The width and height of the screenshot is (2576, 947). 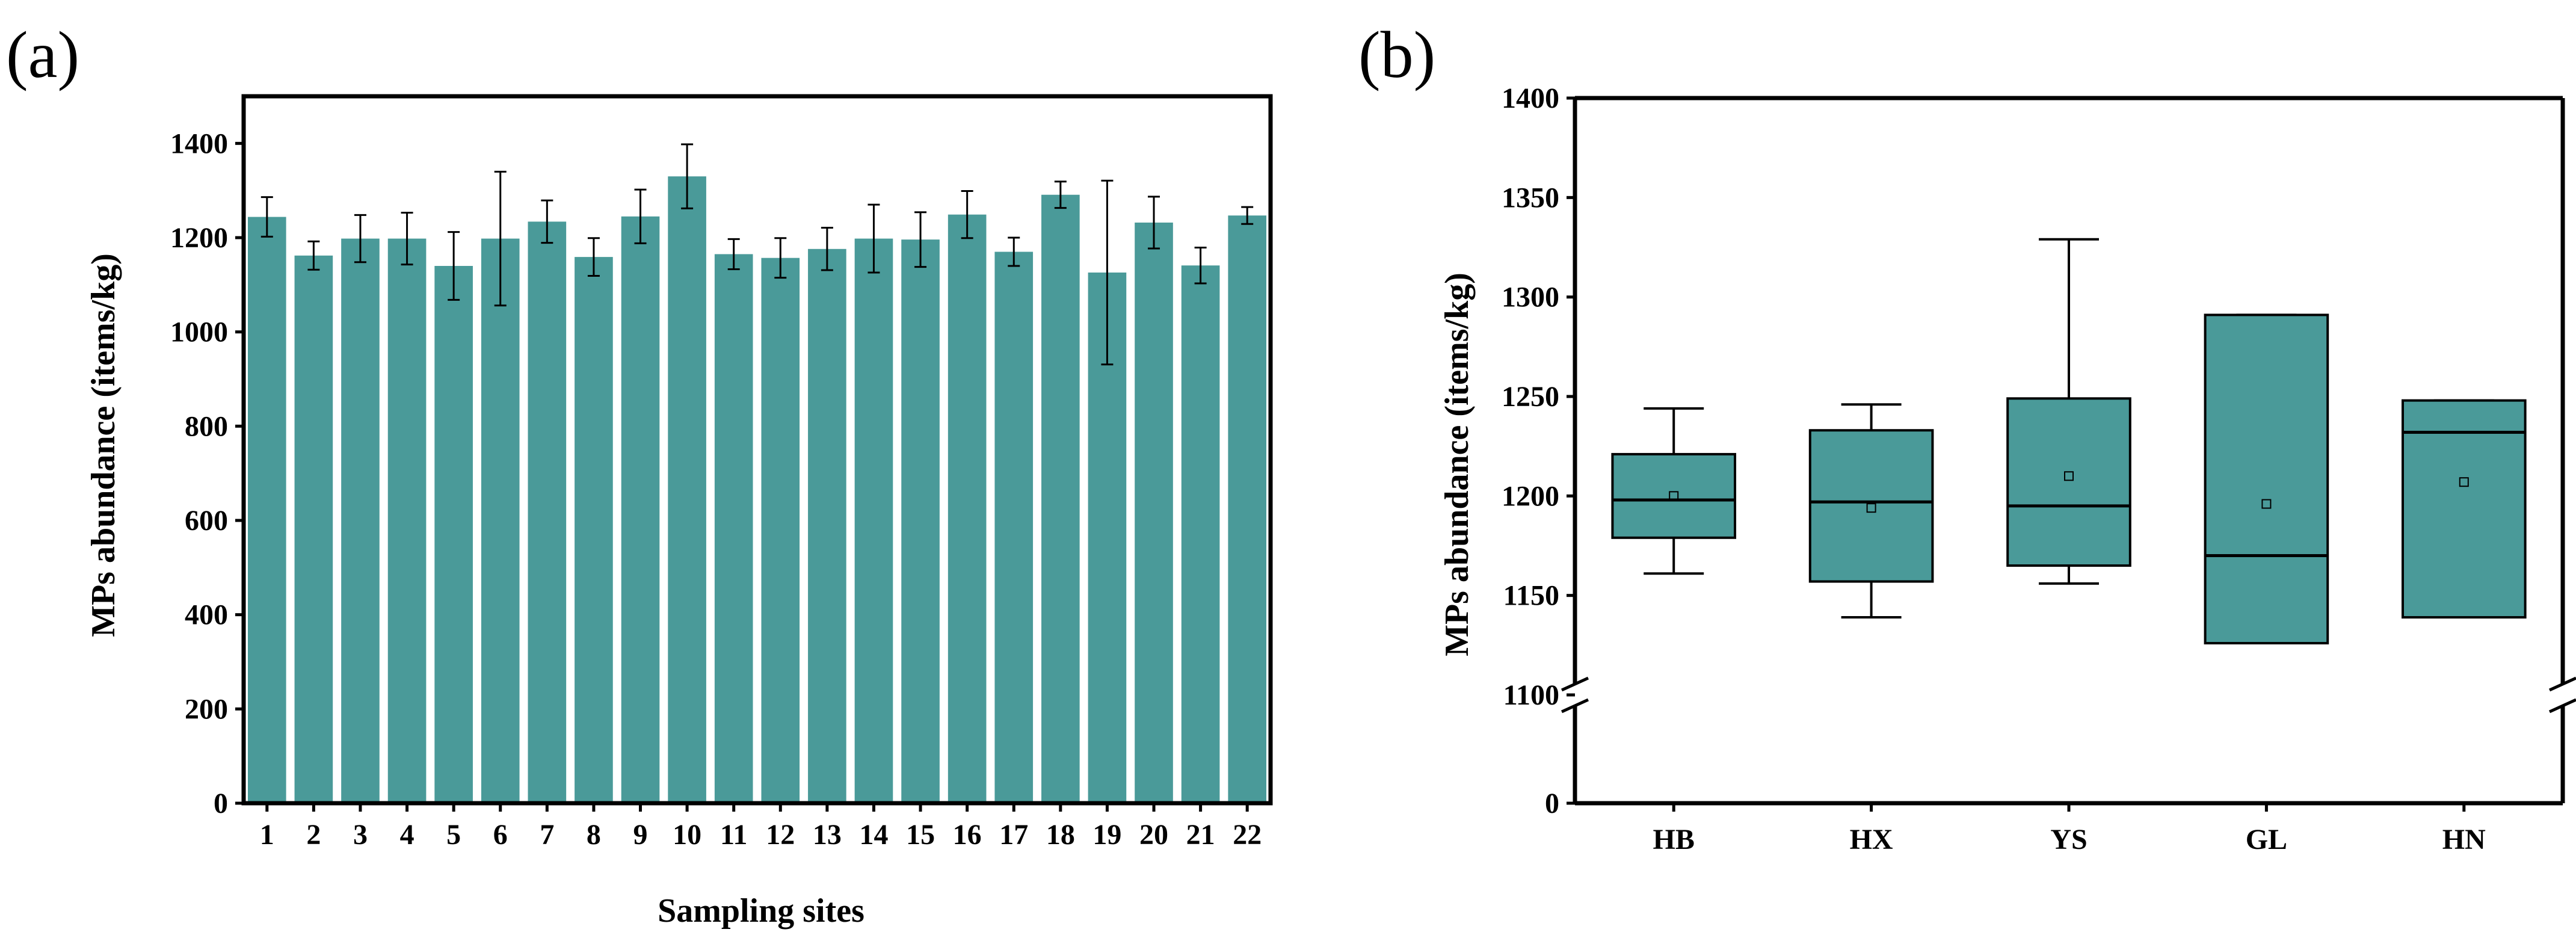 I want to click on y-tick-label: 1350, so click(x=1530, y=198).